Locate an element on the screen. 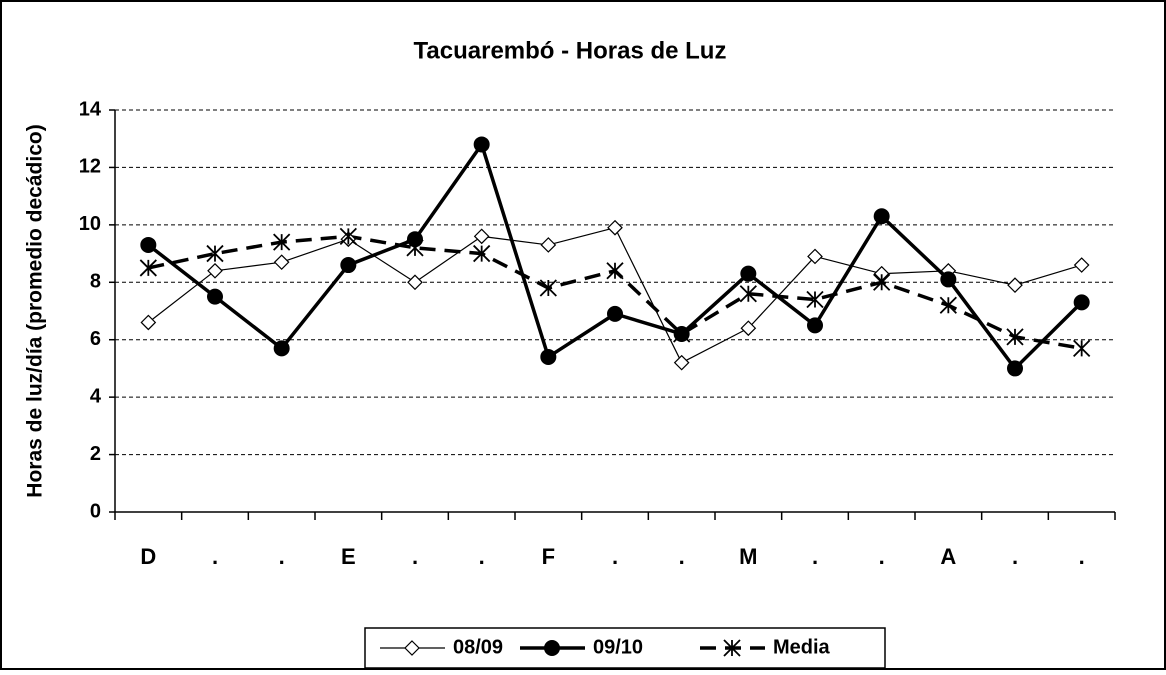  x-tick-label: M is located at coordinates (748, 556).